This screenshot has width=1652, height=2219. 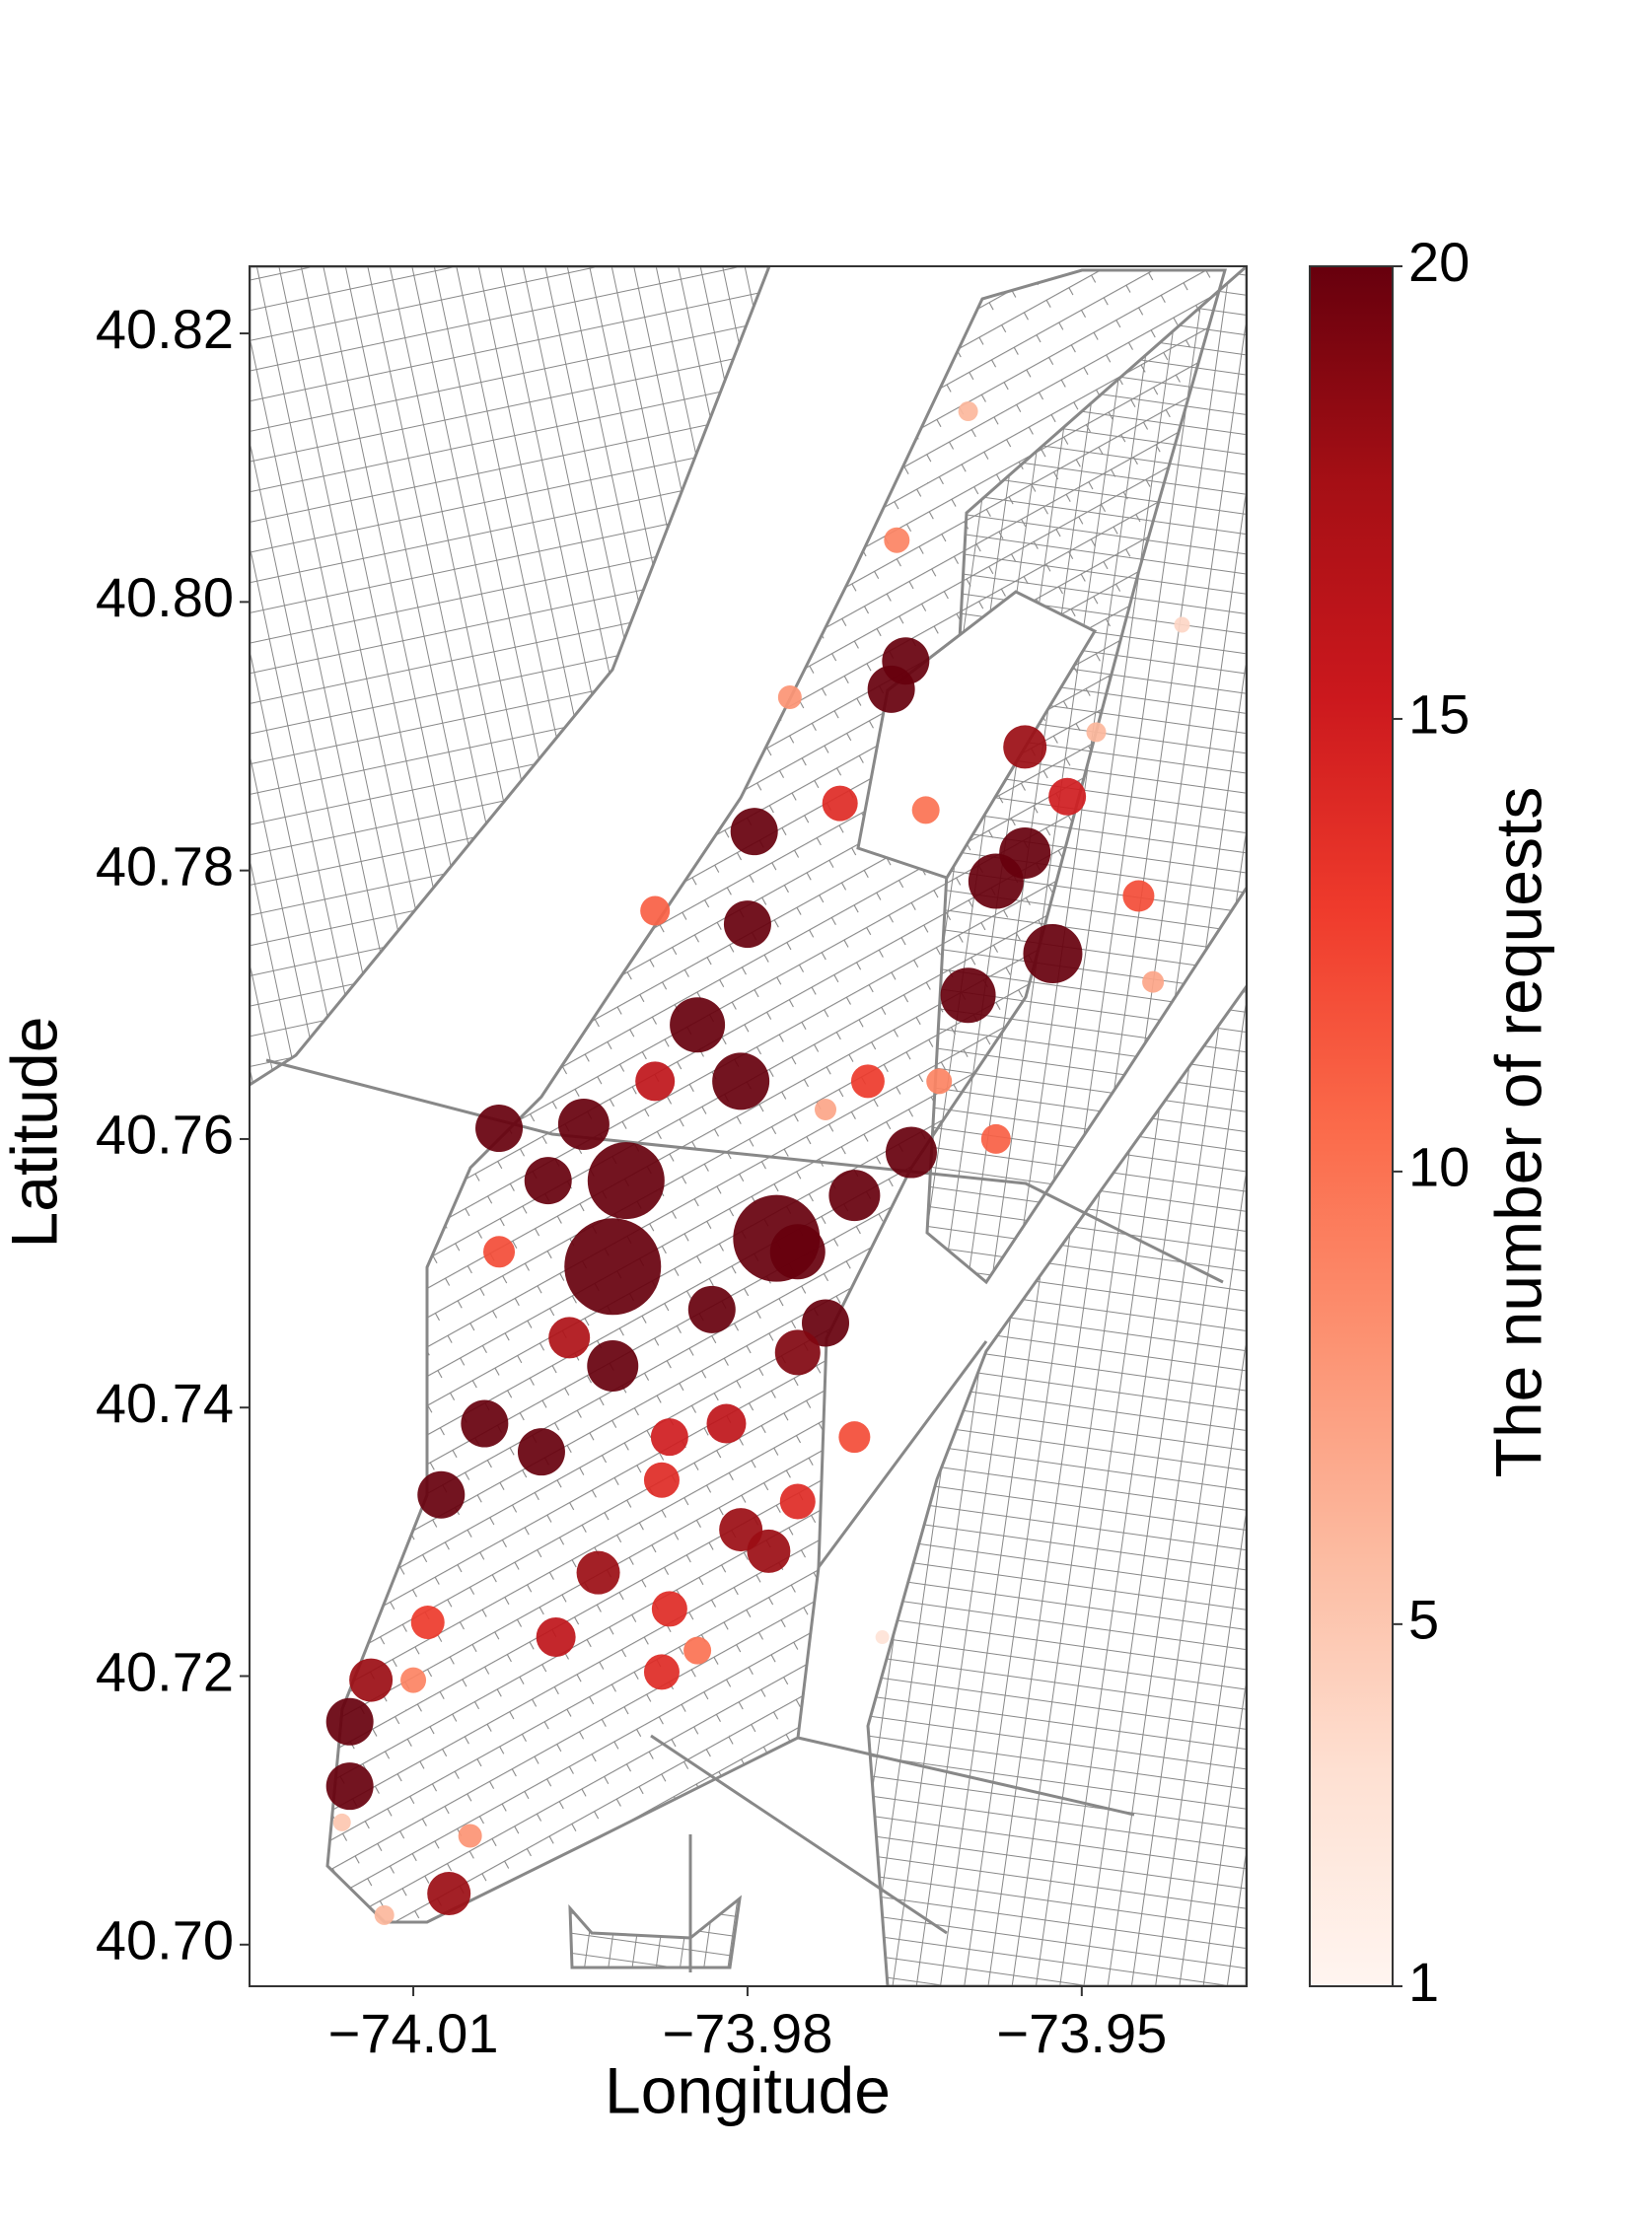 I want to click on colorbar-tick-label: 10, so click(x=1439, y=1167).